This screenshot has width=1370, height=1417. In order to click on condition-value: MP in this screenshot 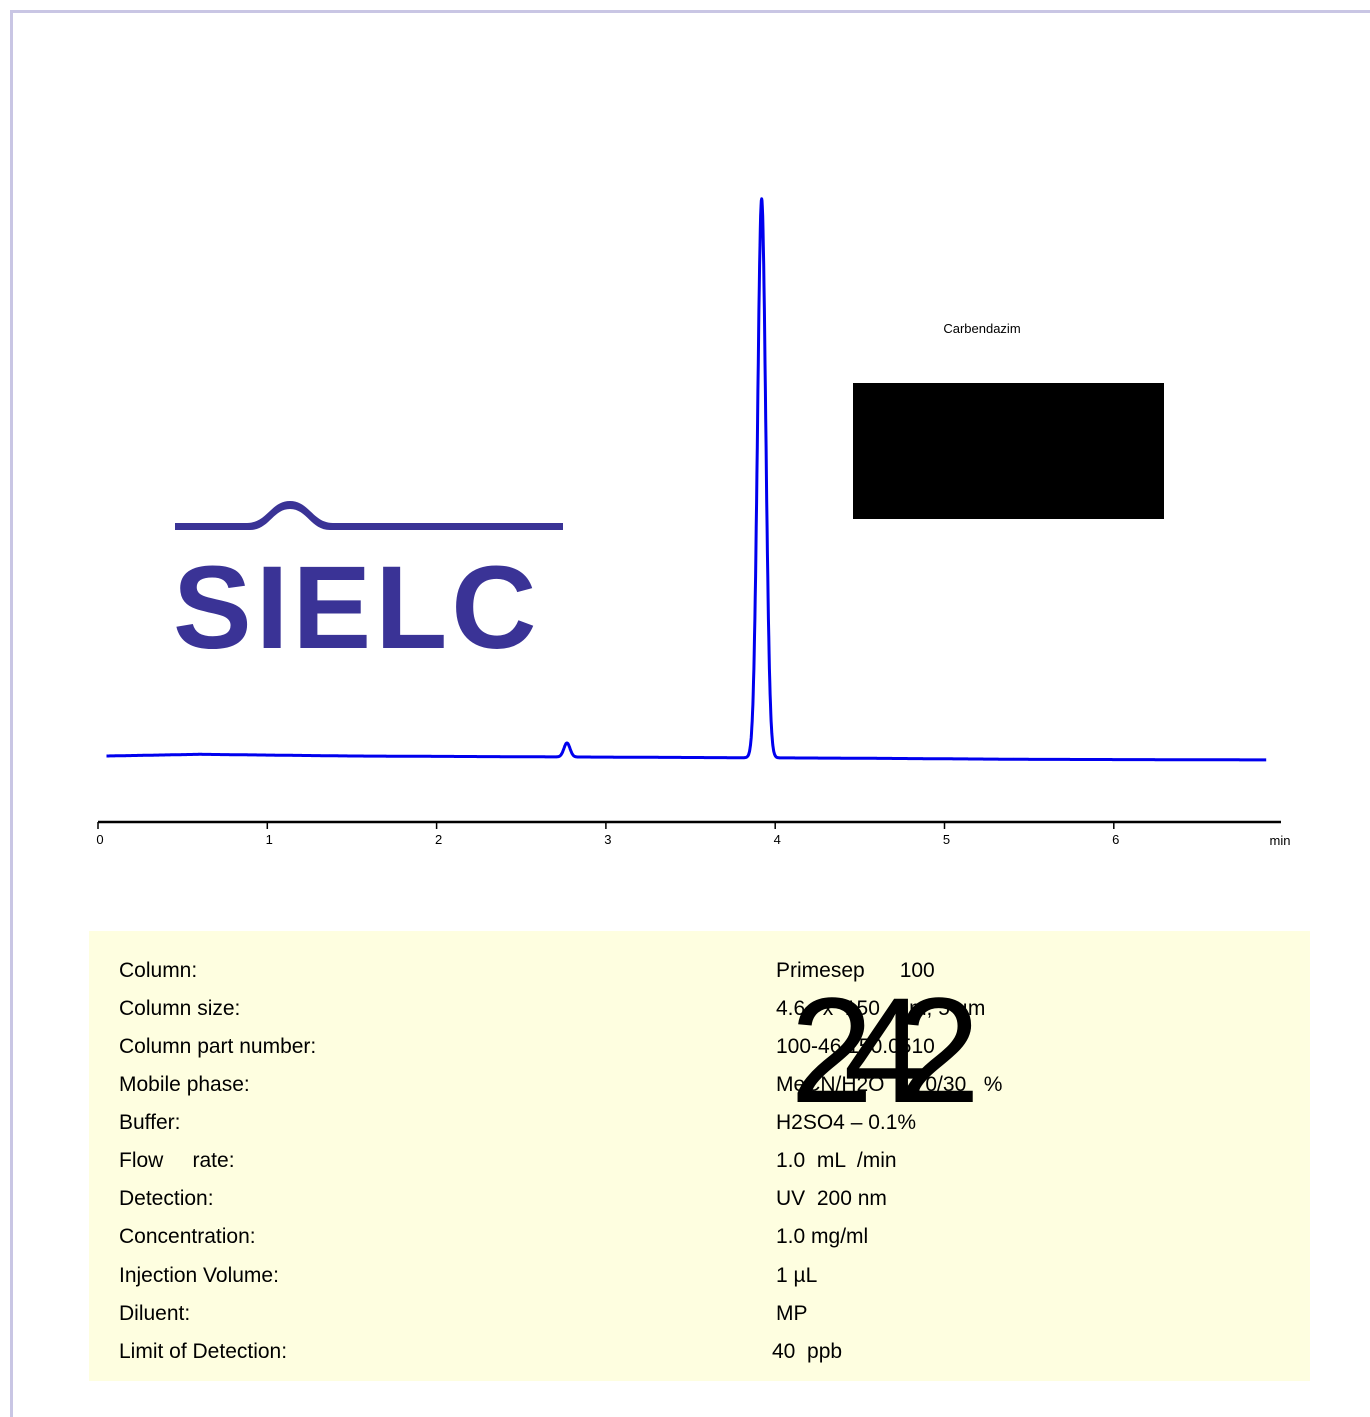, I will do `click(792, 1313)`.